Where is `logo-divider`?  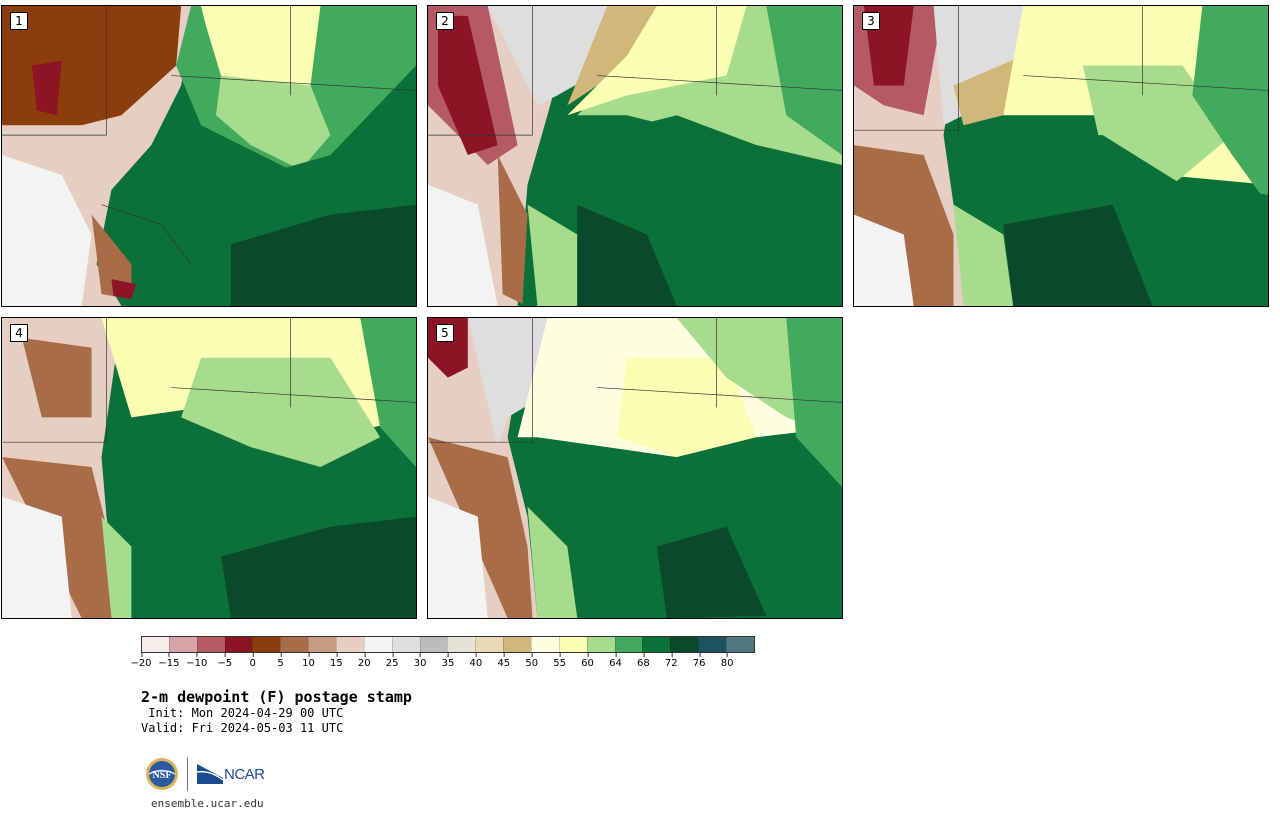
logo-divider is located at coordinates (187, 774).